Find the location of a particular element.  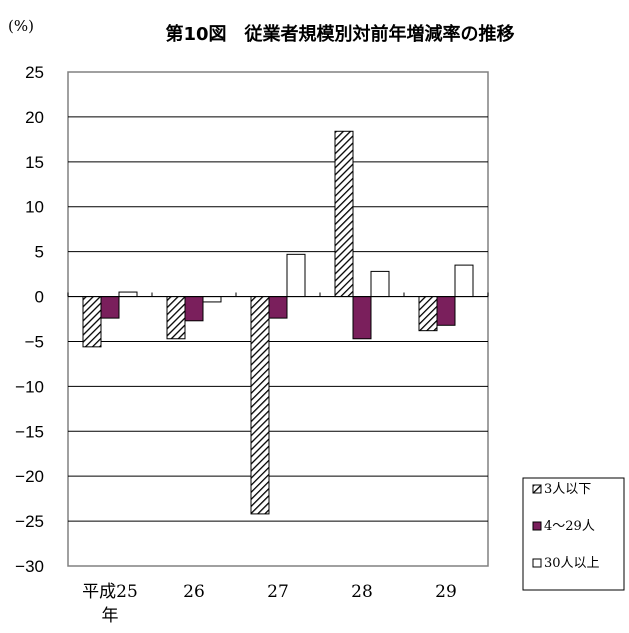

unit-label: (%) is located at coordinates (21, 26).